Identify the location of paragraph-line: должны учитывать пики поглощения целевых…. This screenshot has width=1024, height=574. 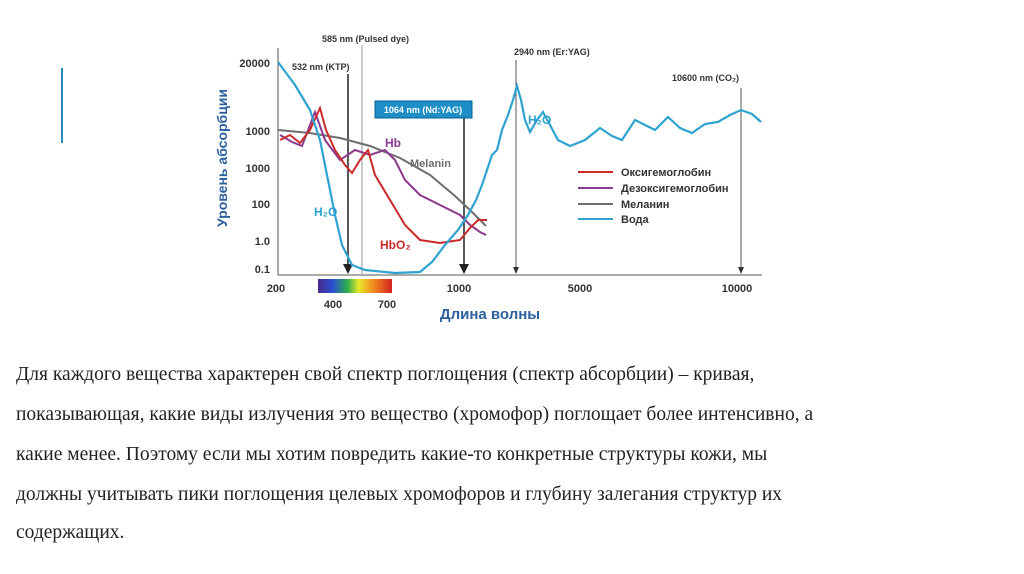
(399, 494).